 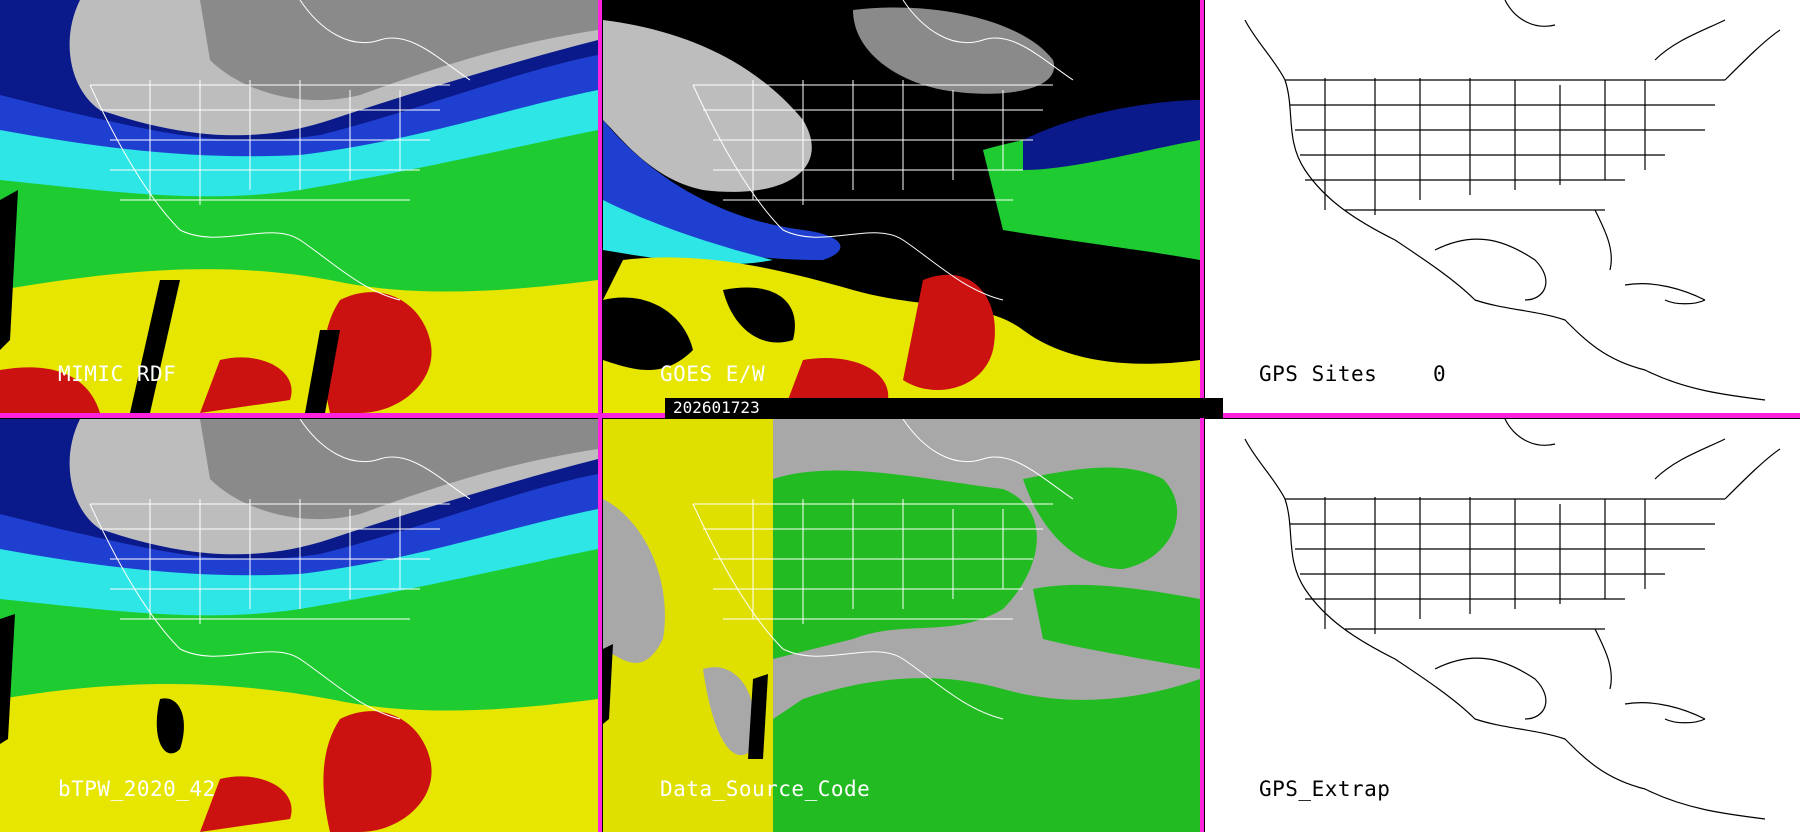 I want to click on btpw-label: bTPW_2020_42, so click(x=137, y=789).